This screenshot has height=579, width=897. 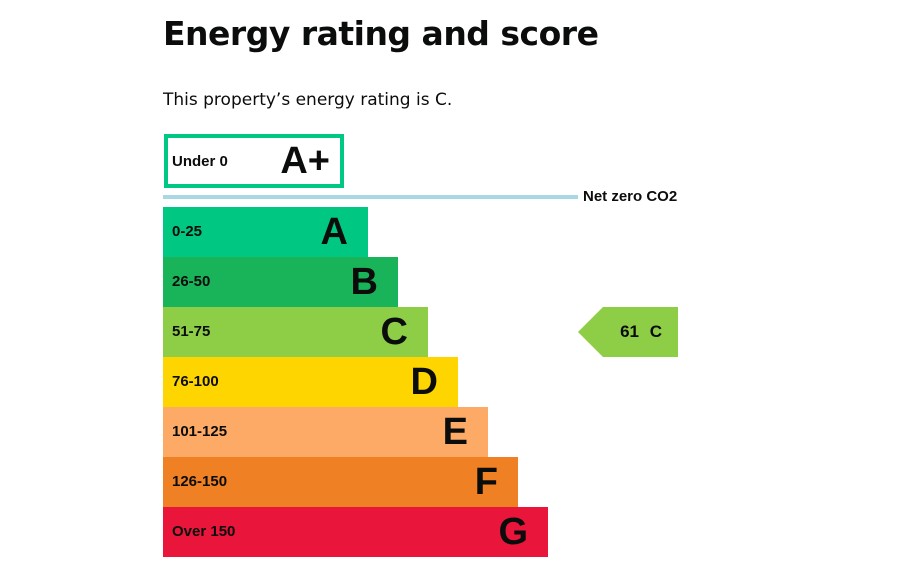 What do you see at coordinates (191, 331) in the screenshot?
I see `band-range: 51-75` at bounding box center [191, 331].